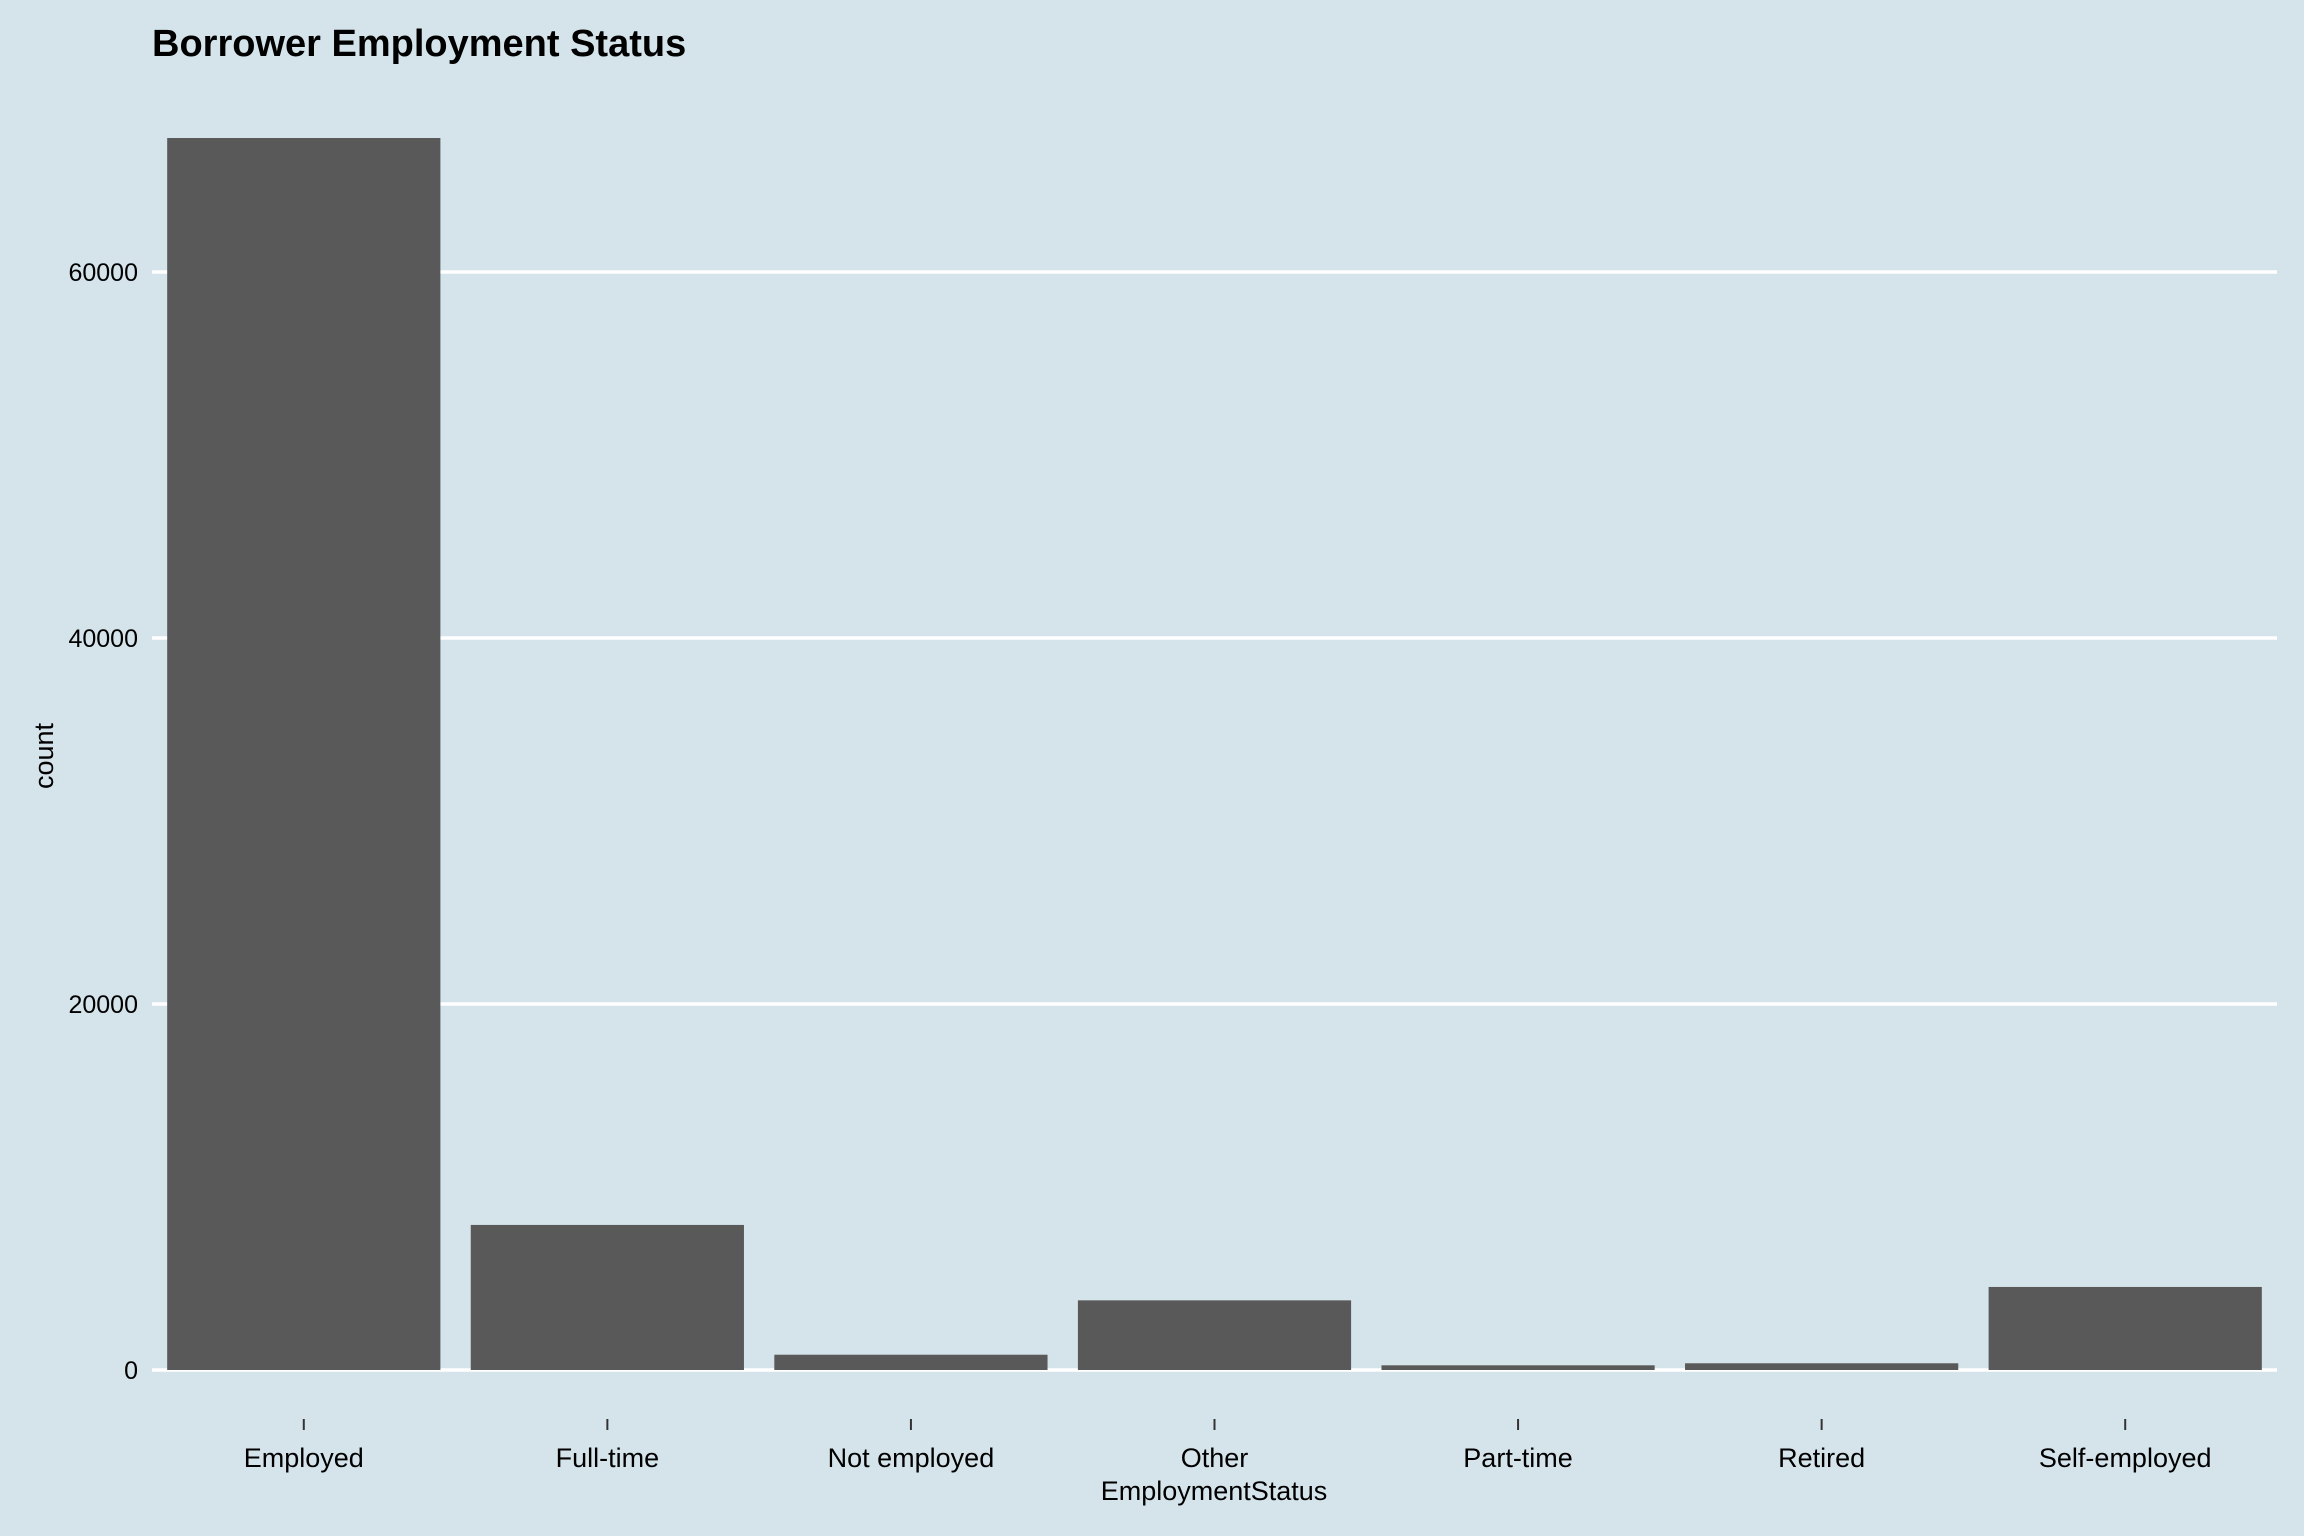  I want to click on y-tick-label: 20000, so click(103, 1005).